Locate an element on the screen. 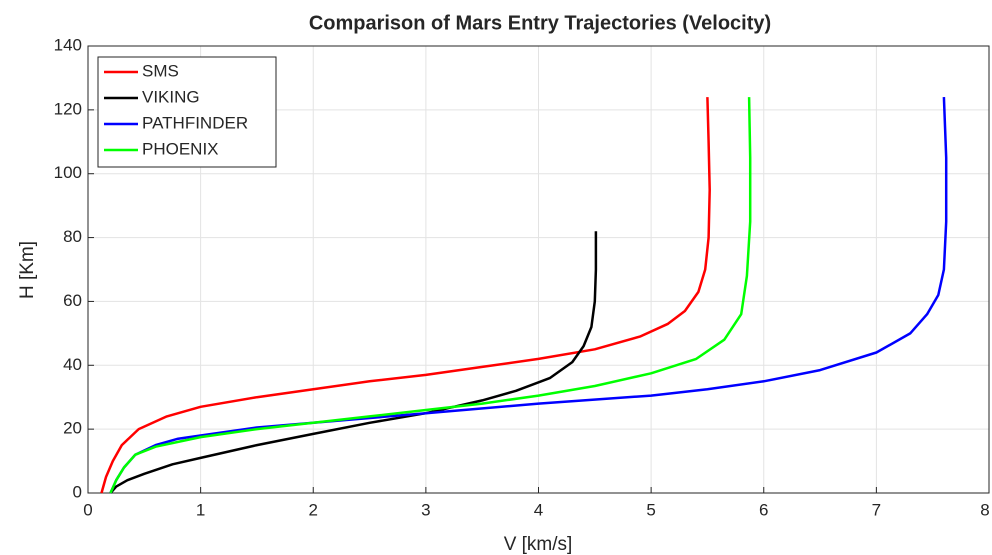 The height and width of the screenshot is (555, 992). y-tick-label: 20 is located at coordinates (72, 428).